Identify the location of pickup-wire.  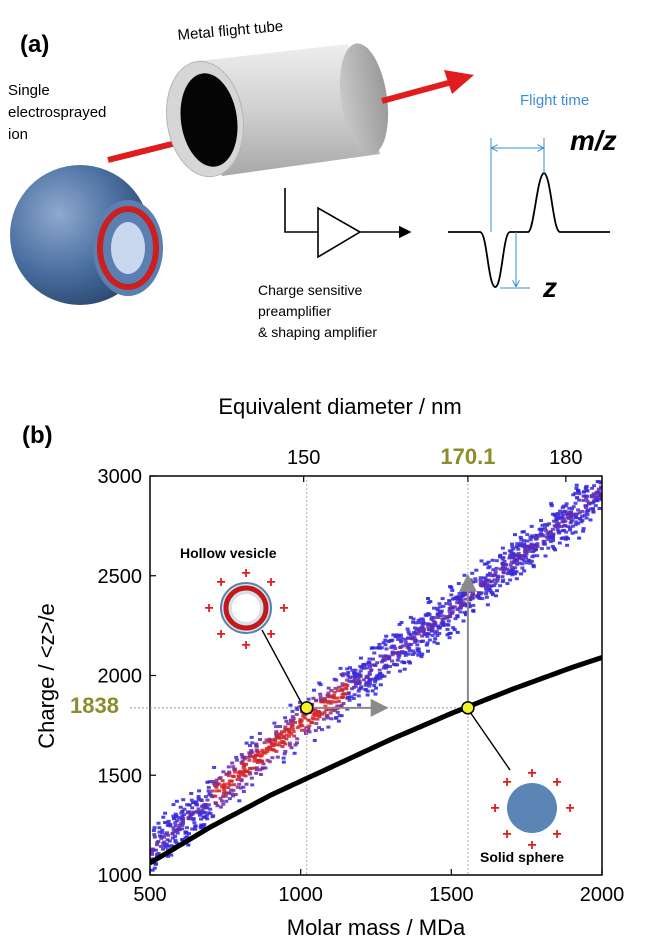
(301, 210).